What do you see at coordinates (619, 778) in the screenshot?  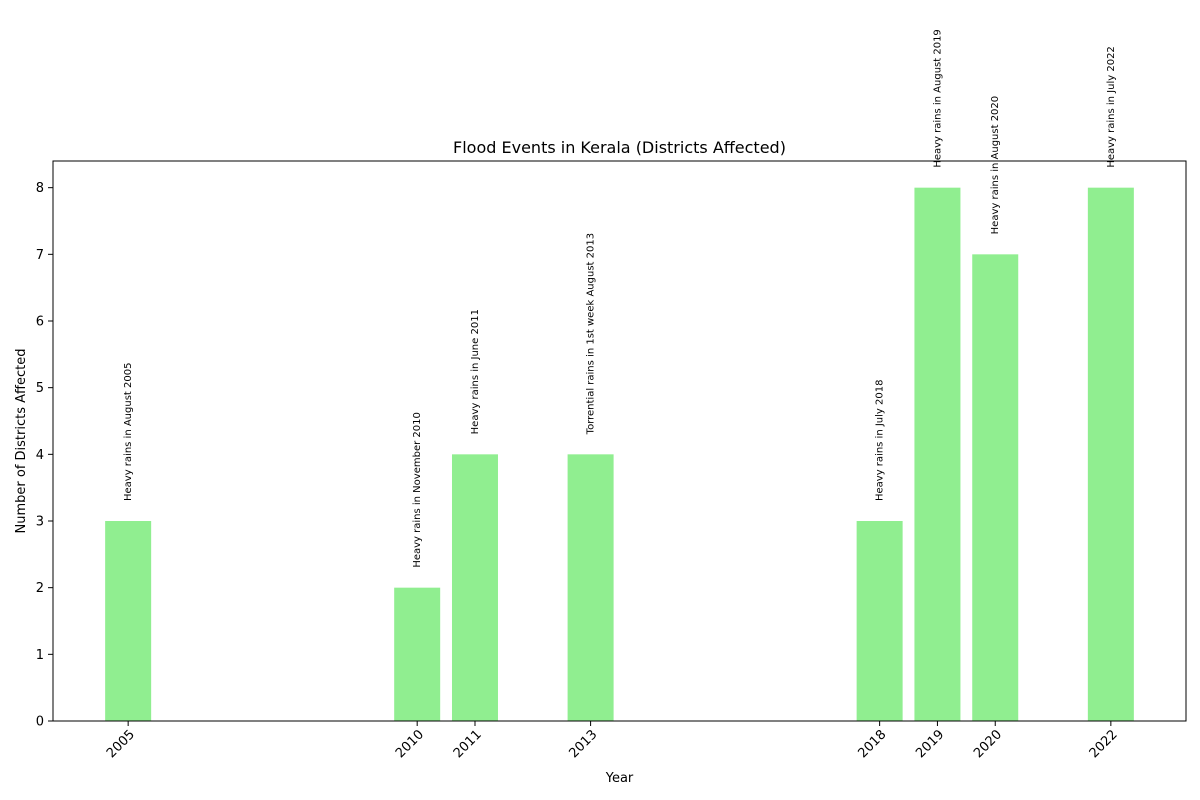 I see `x-axis-label: Year` at bounding box center [619, 778].